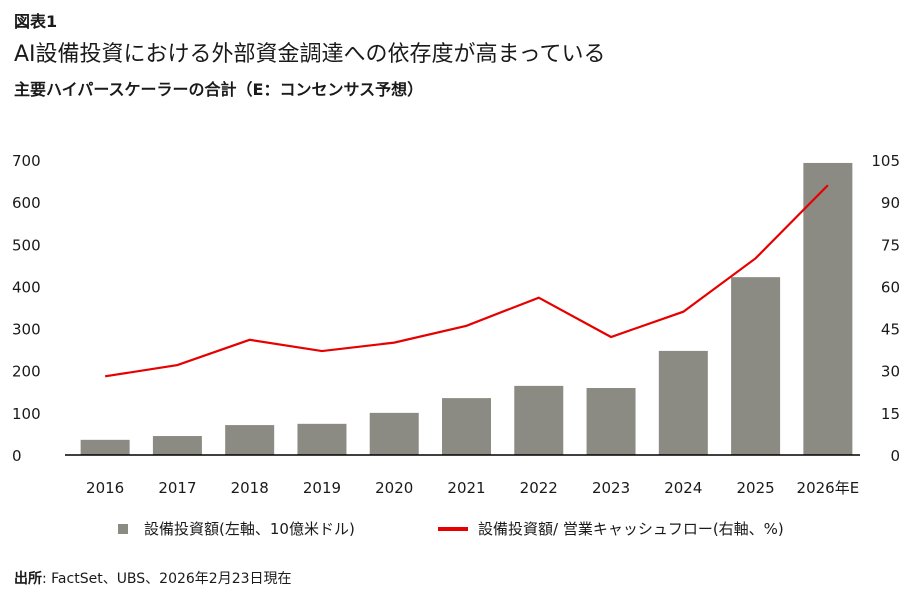 This screenshot has width=923, height=600. I want to click on legend-bar-swatch-icon, so click(123, 528).